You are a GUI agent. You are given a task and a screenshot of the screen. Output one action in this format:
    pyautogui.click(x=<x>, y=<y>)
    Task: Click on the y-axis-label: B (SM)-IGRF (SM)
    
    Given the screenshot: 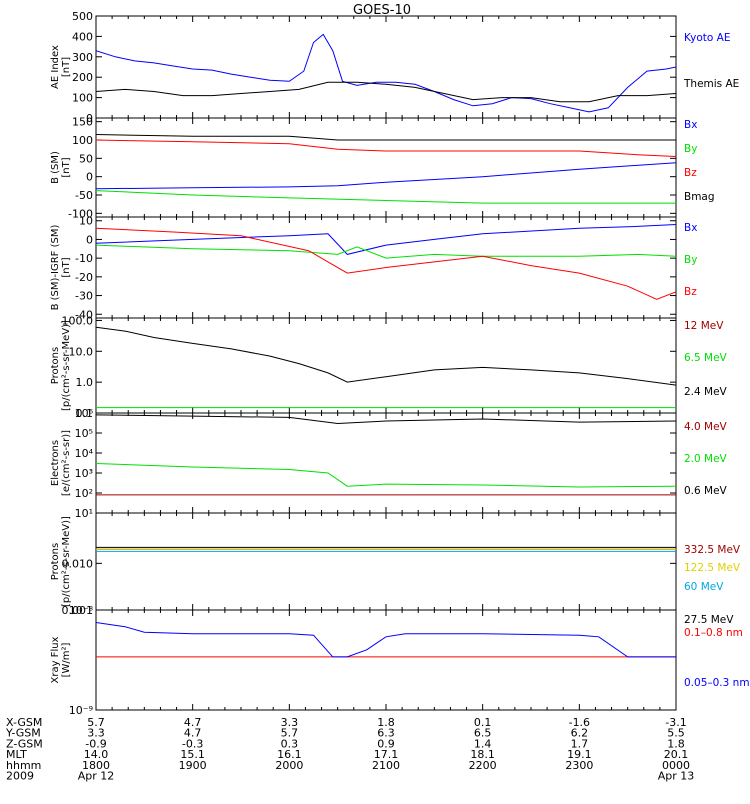 What is the action you would take?
    pyautogui.click(x=55, y=268)
    